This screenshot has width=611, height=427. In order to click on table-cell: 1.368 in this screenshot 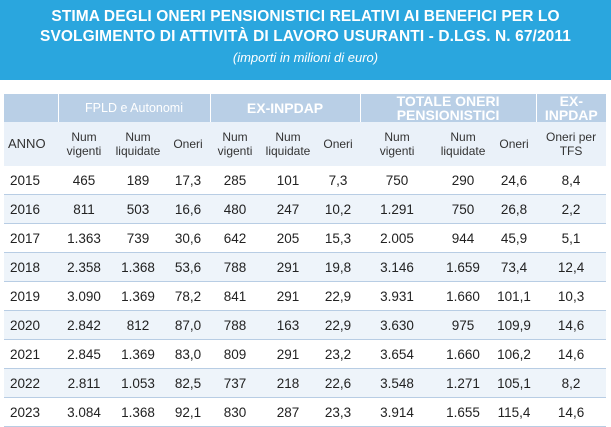, I will do `click(138, 412)`.